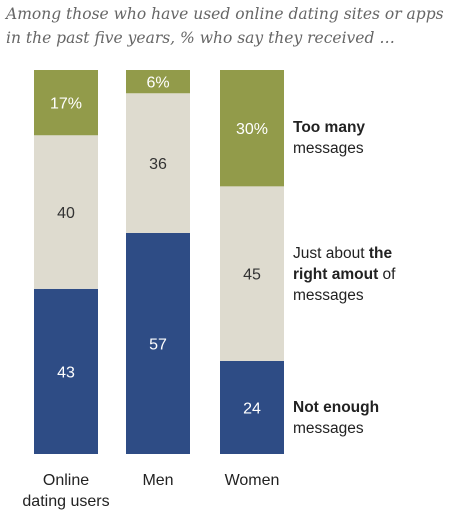 The width and height of the screenshot is (458, 513). What do you see at coordinates (328, 148) in the screenshot?
I see `legend-too-many-rest: messages` at bounding box center [328, 148].